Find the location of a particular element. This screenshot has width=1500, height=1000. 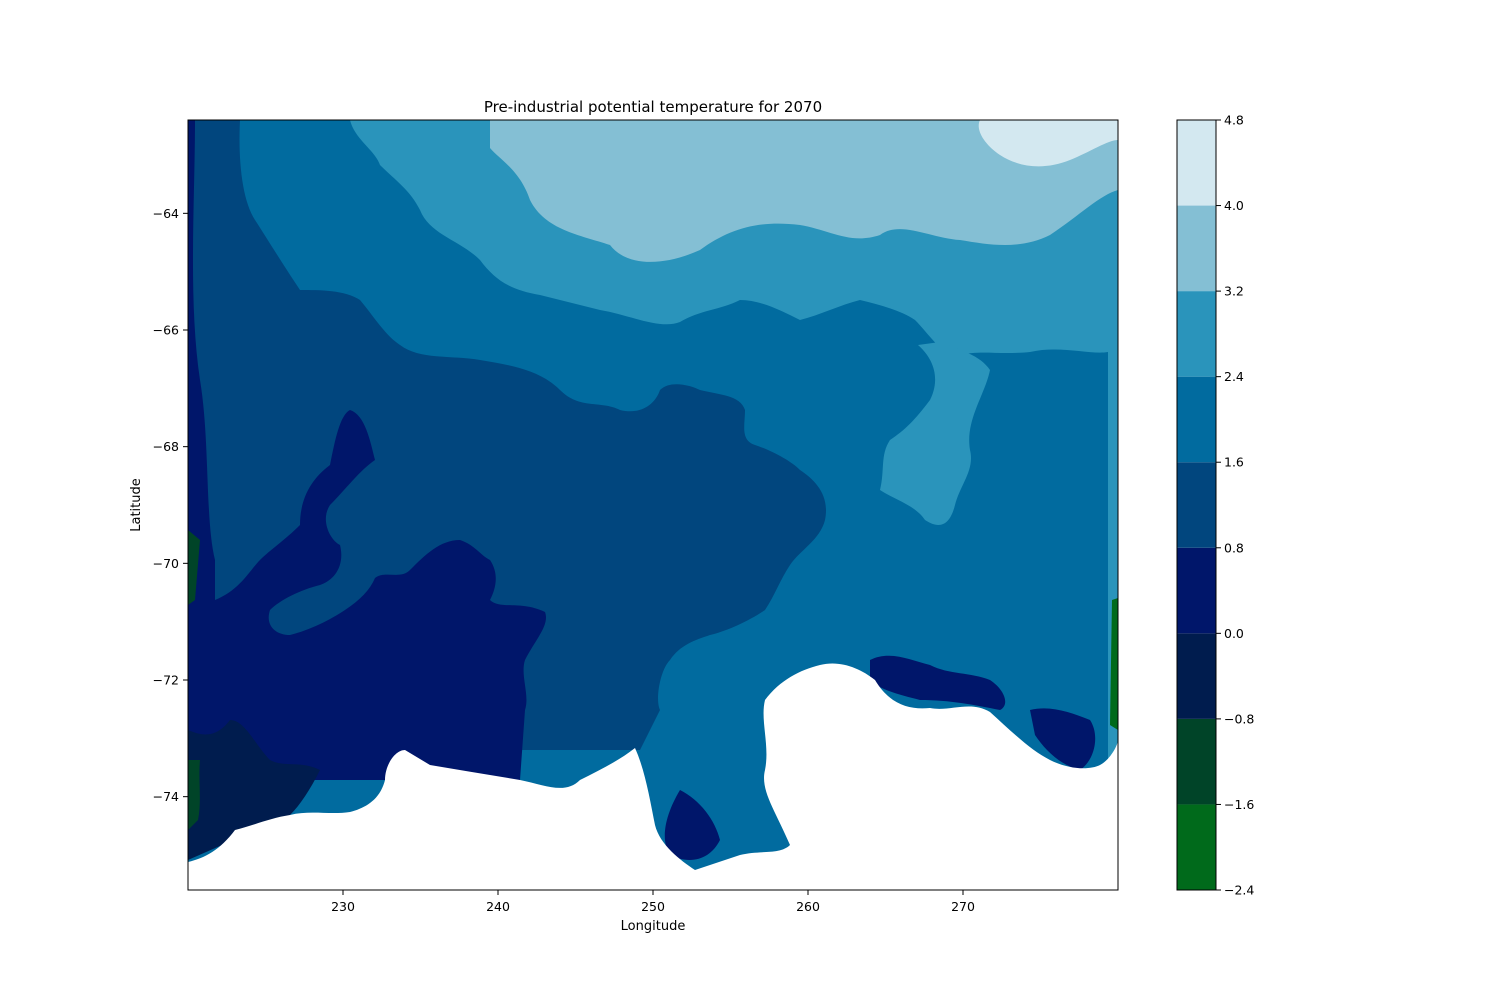

x-tick-label: 250 is located at coordinates (653, 906).